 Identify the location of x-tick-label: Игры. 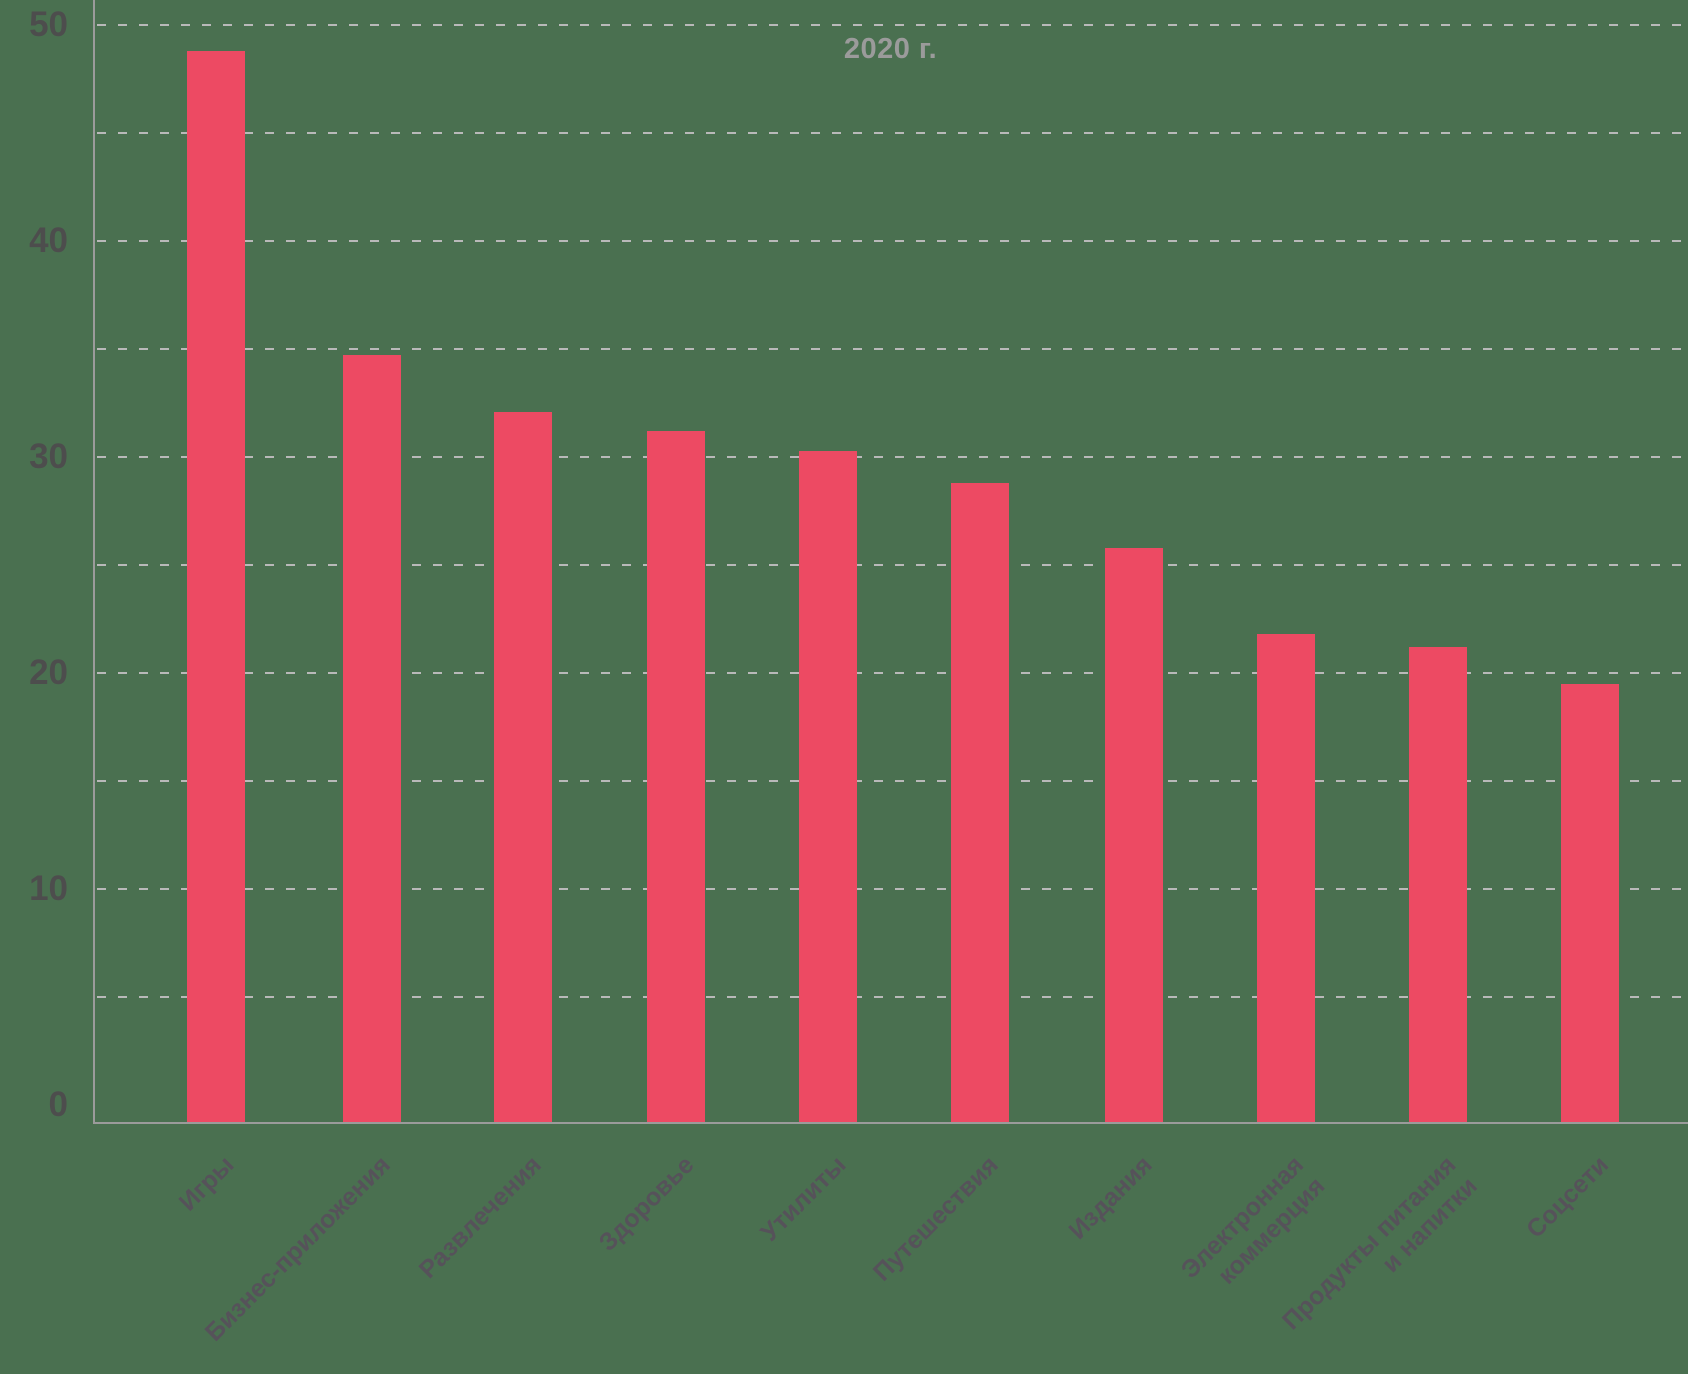
(206, 1183).